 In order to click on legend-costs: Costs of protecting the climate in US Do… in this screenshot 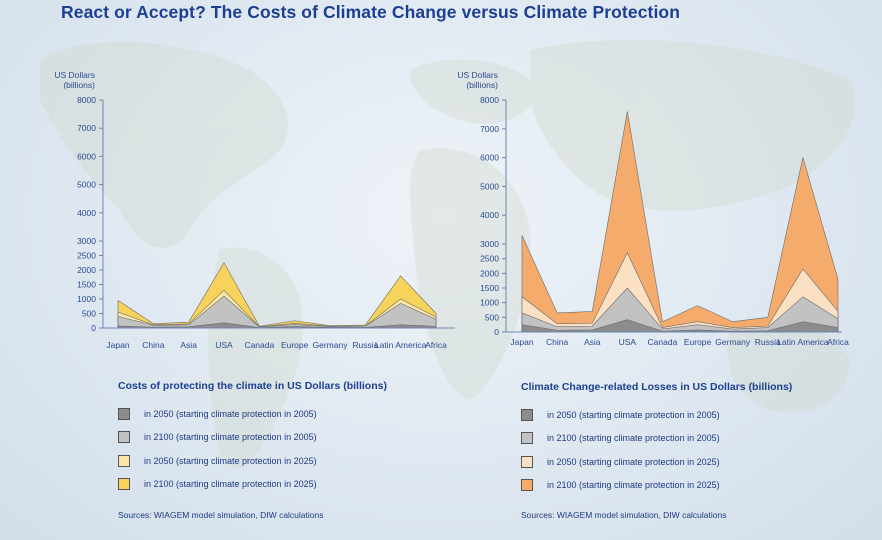, I will do `click(283, 455)`.